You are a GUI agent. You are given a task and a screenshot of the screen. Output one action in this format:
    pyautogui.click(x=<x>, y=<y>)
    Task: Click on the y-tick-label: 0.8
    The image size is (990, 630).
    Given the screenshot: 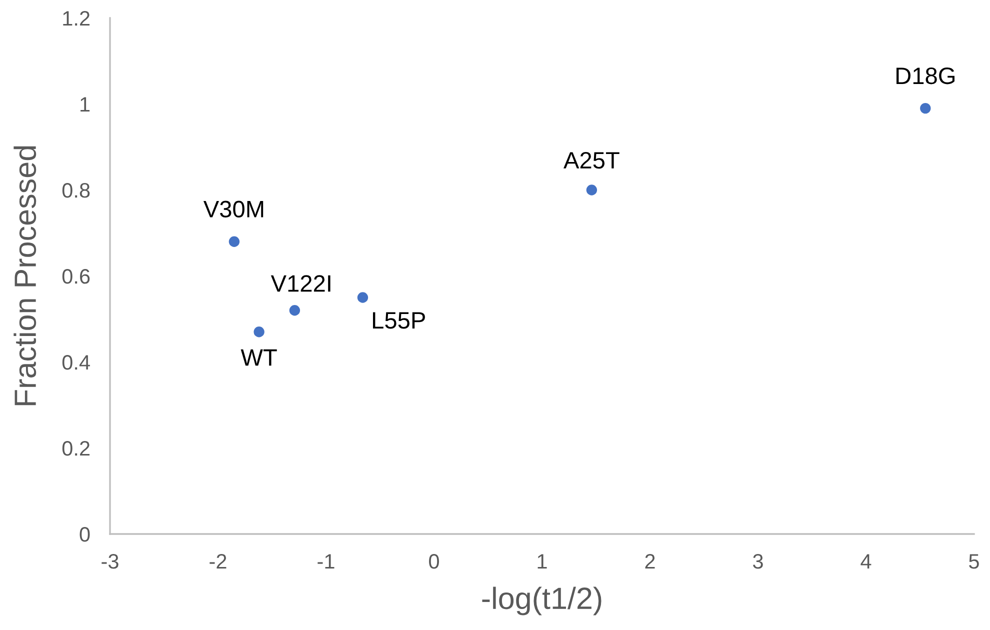 What is the action you would take?
    pyautogui.click(x=76, y=190)
    